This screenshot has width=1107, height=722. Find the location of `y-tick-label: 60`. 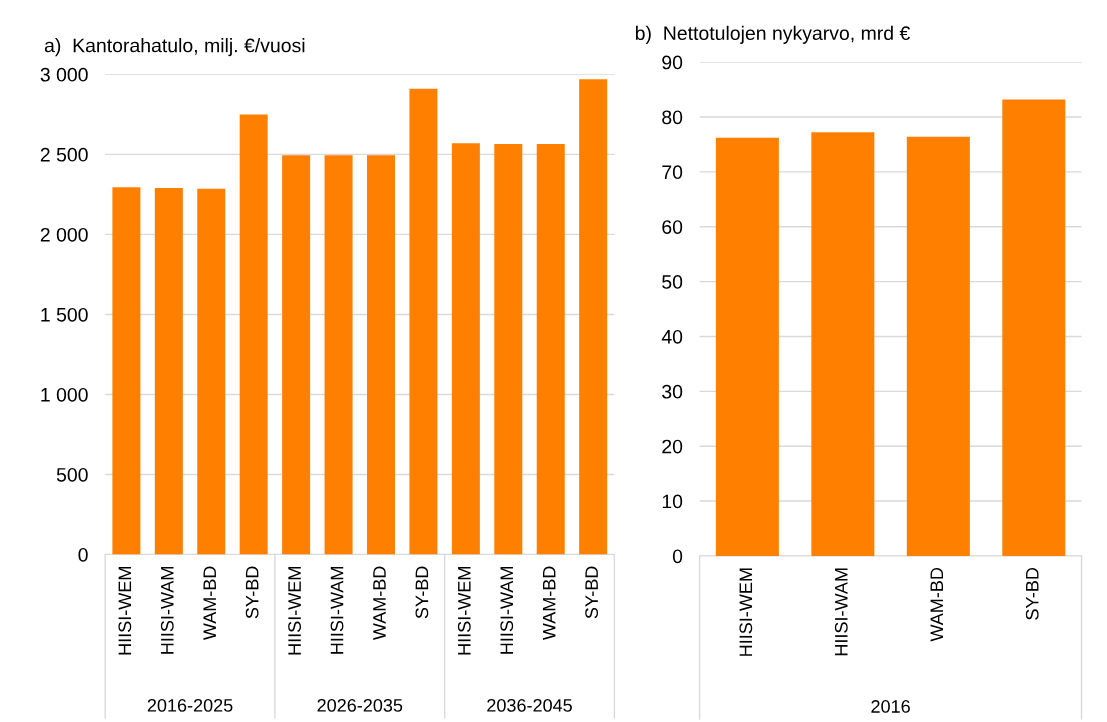

y-tick-label: 60 is located at coordinates (672, 227).